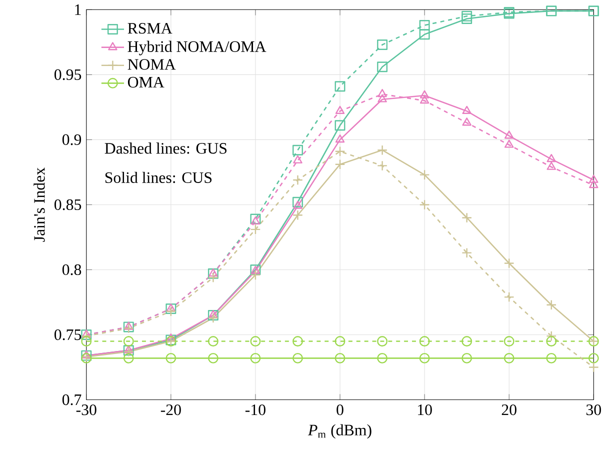 Image resolution: width=606 pixels, height=462 pixels. What do you see at coordinates (72, 139) in the screenshot?
I see `y-tick-label: 0.9` at bounding box center [72, 139].